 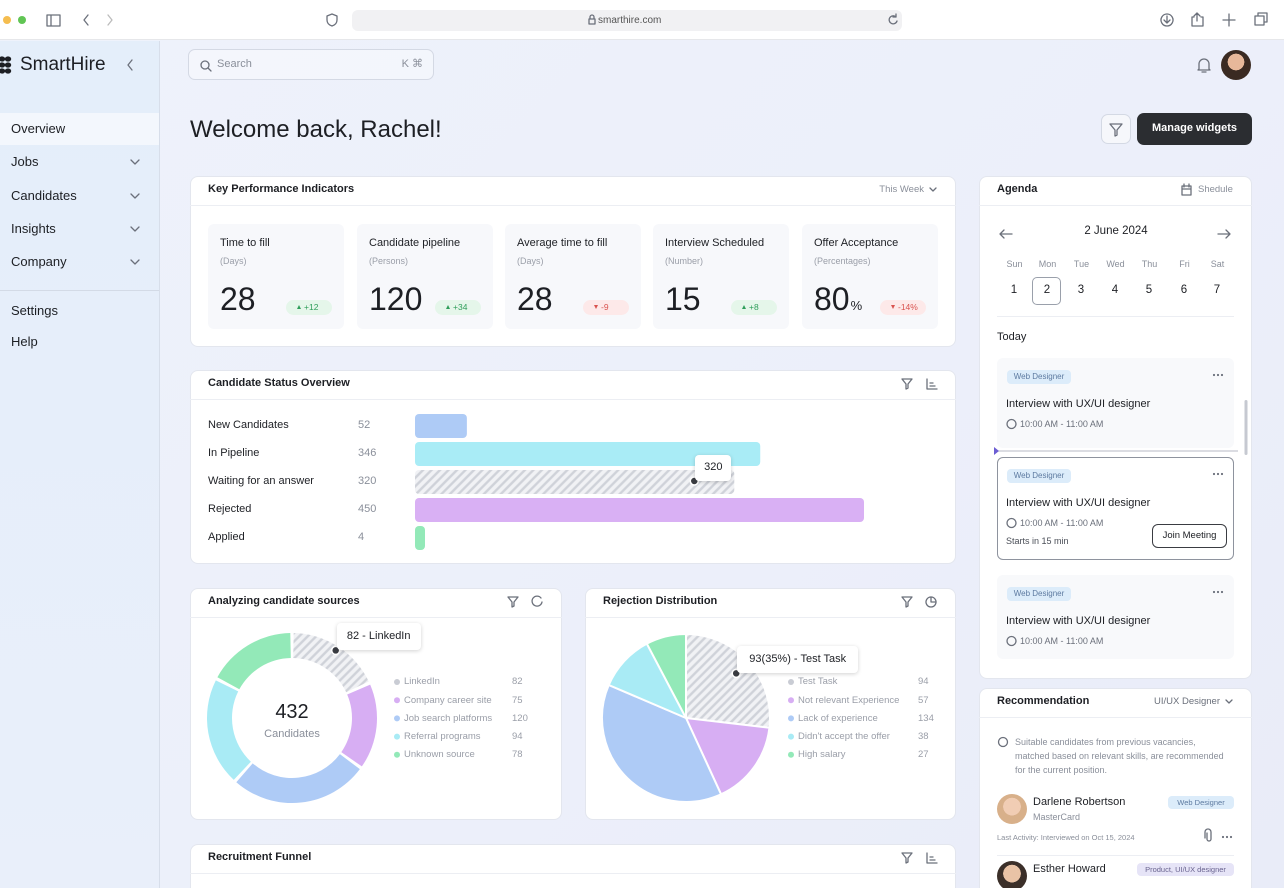 I want to click on period-chevron, so click(x=933, y=189).